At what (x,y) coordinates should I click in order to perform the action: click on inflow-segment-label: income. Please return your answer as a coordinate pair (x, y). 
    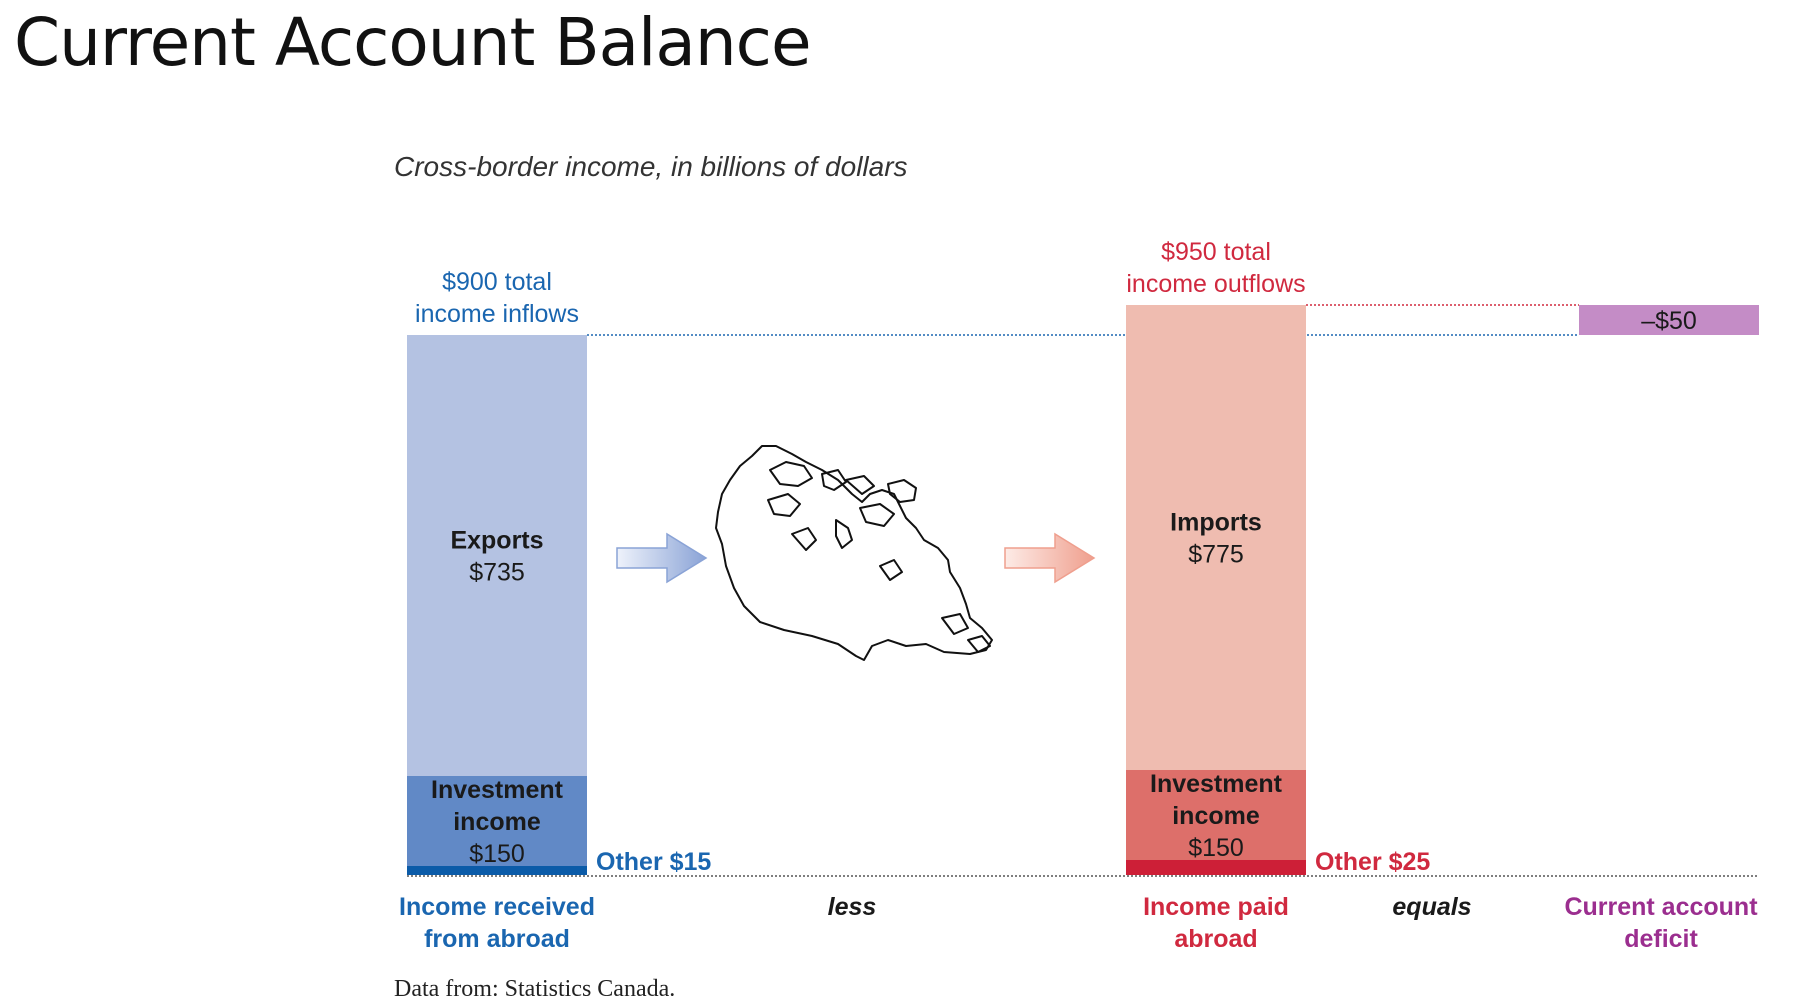
    Looking at the image, I should click on (497, 822).